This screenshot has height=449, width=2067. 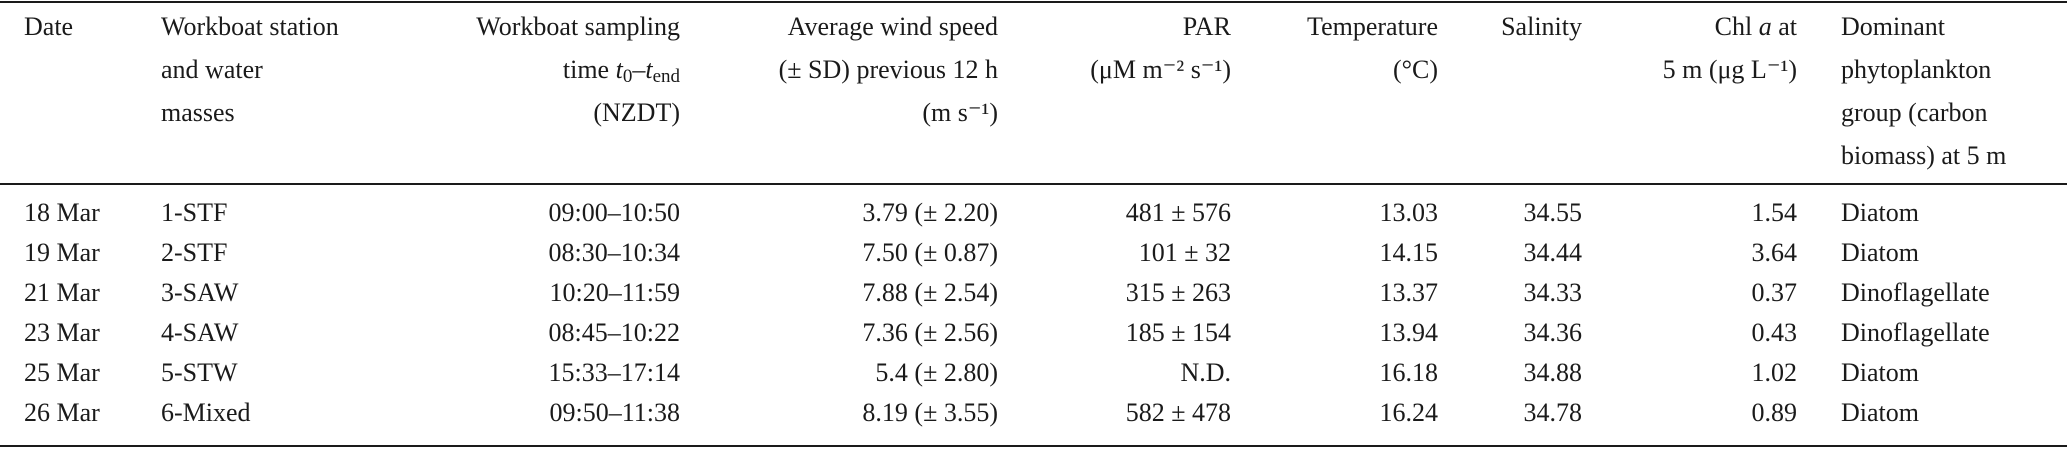 I want to click on header-segment: Workboat station, so click(x=250, y=26).